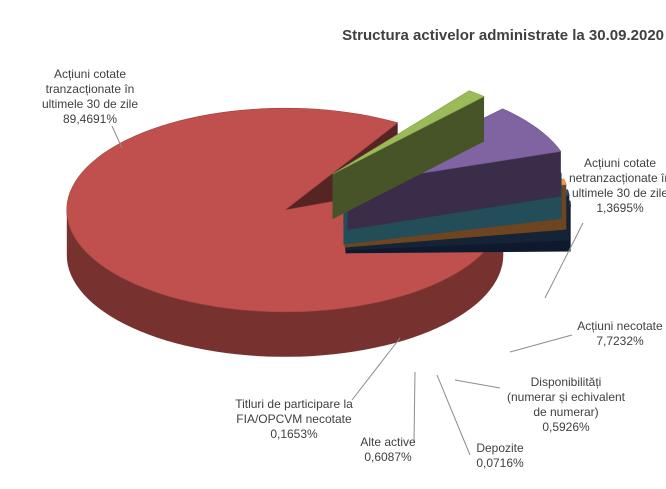 Image resolution: width=666 pixels, height=489 pixels. Describe the element at coordinates (388, 442) in the screenshot. I see `data-label-line: Alte active` at that location.